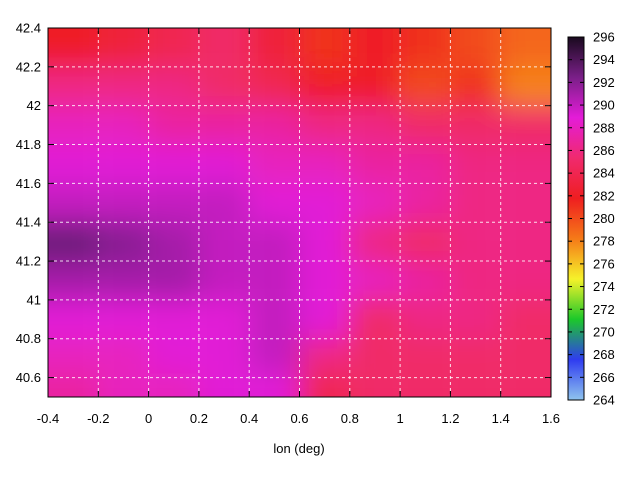  I want to click on colorbar-tick-label: 290, so click(604, 105).